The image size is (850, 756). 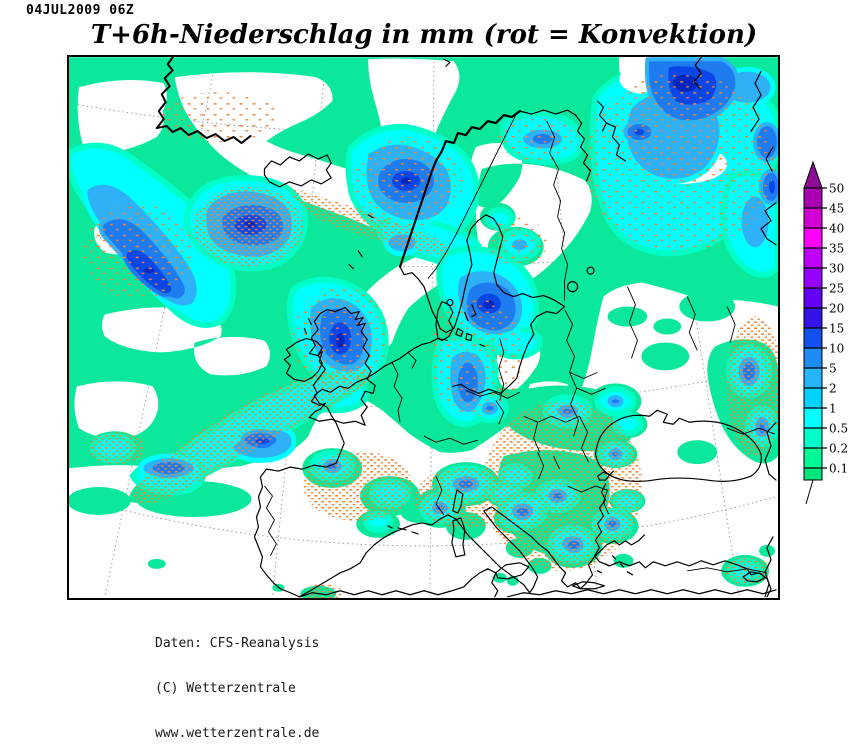 I want to click on timestamp-label: 04JUL2009 06Z, so click(x=80, y=10).